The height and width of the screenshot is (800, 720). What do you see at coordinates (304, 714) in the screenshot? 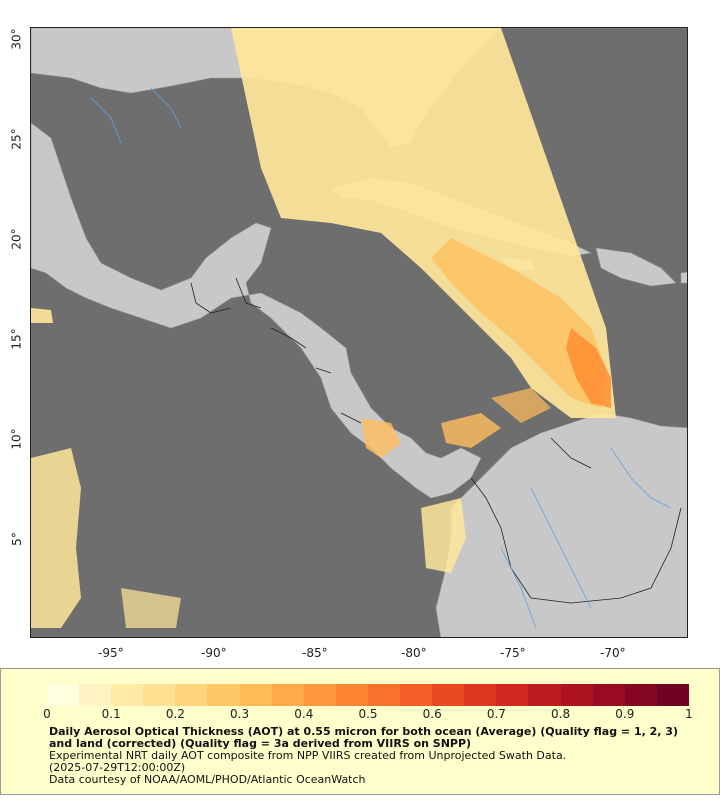
I see `colorbar-tick-label: 0.4` at bounding box center [304, 714].